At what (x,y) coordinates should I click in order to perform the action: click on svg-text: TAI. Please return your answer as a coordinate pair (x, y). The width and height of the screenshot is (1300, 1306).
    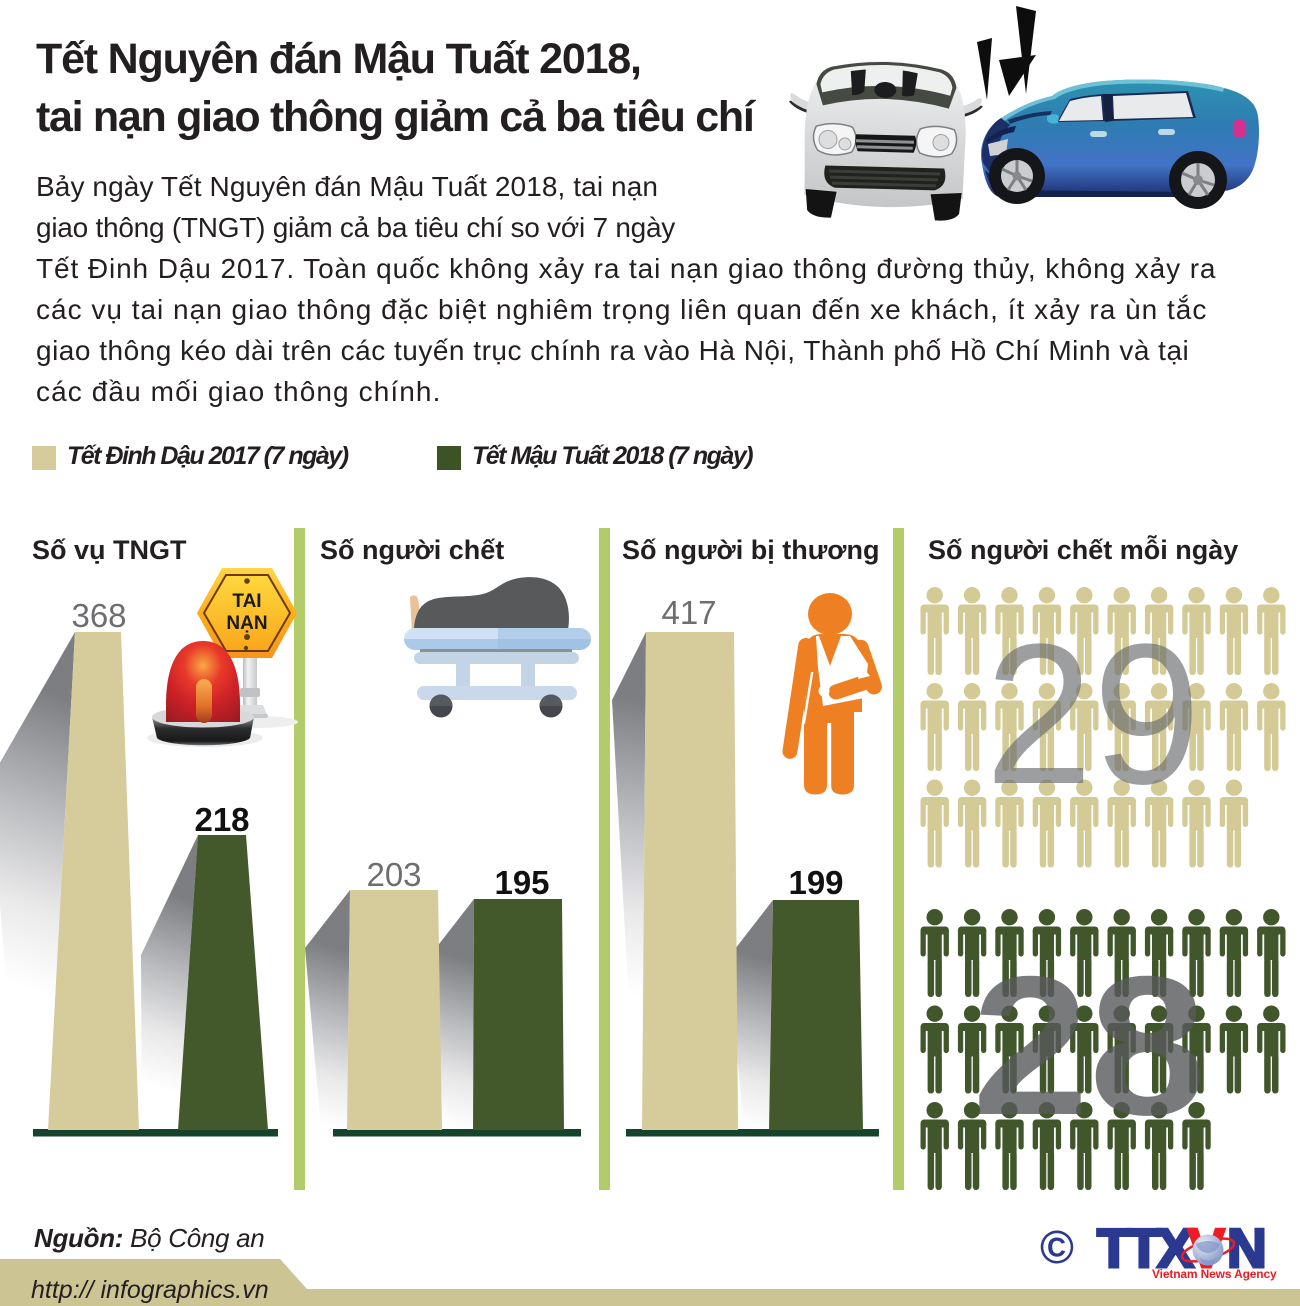
    Looking at the image, I should click on (246, 601).